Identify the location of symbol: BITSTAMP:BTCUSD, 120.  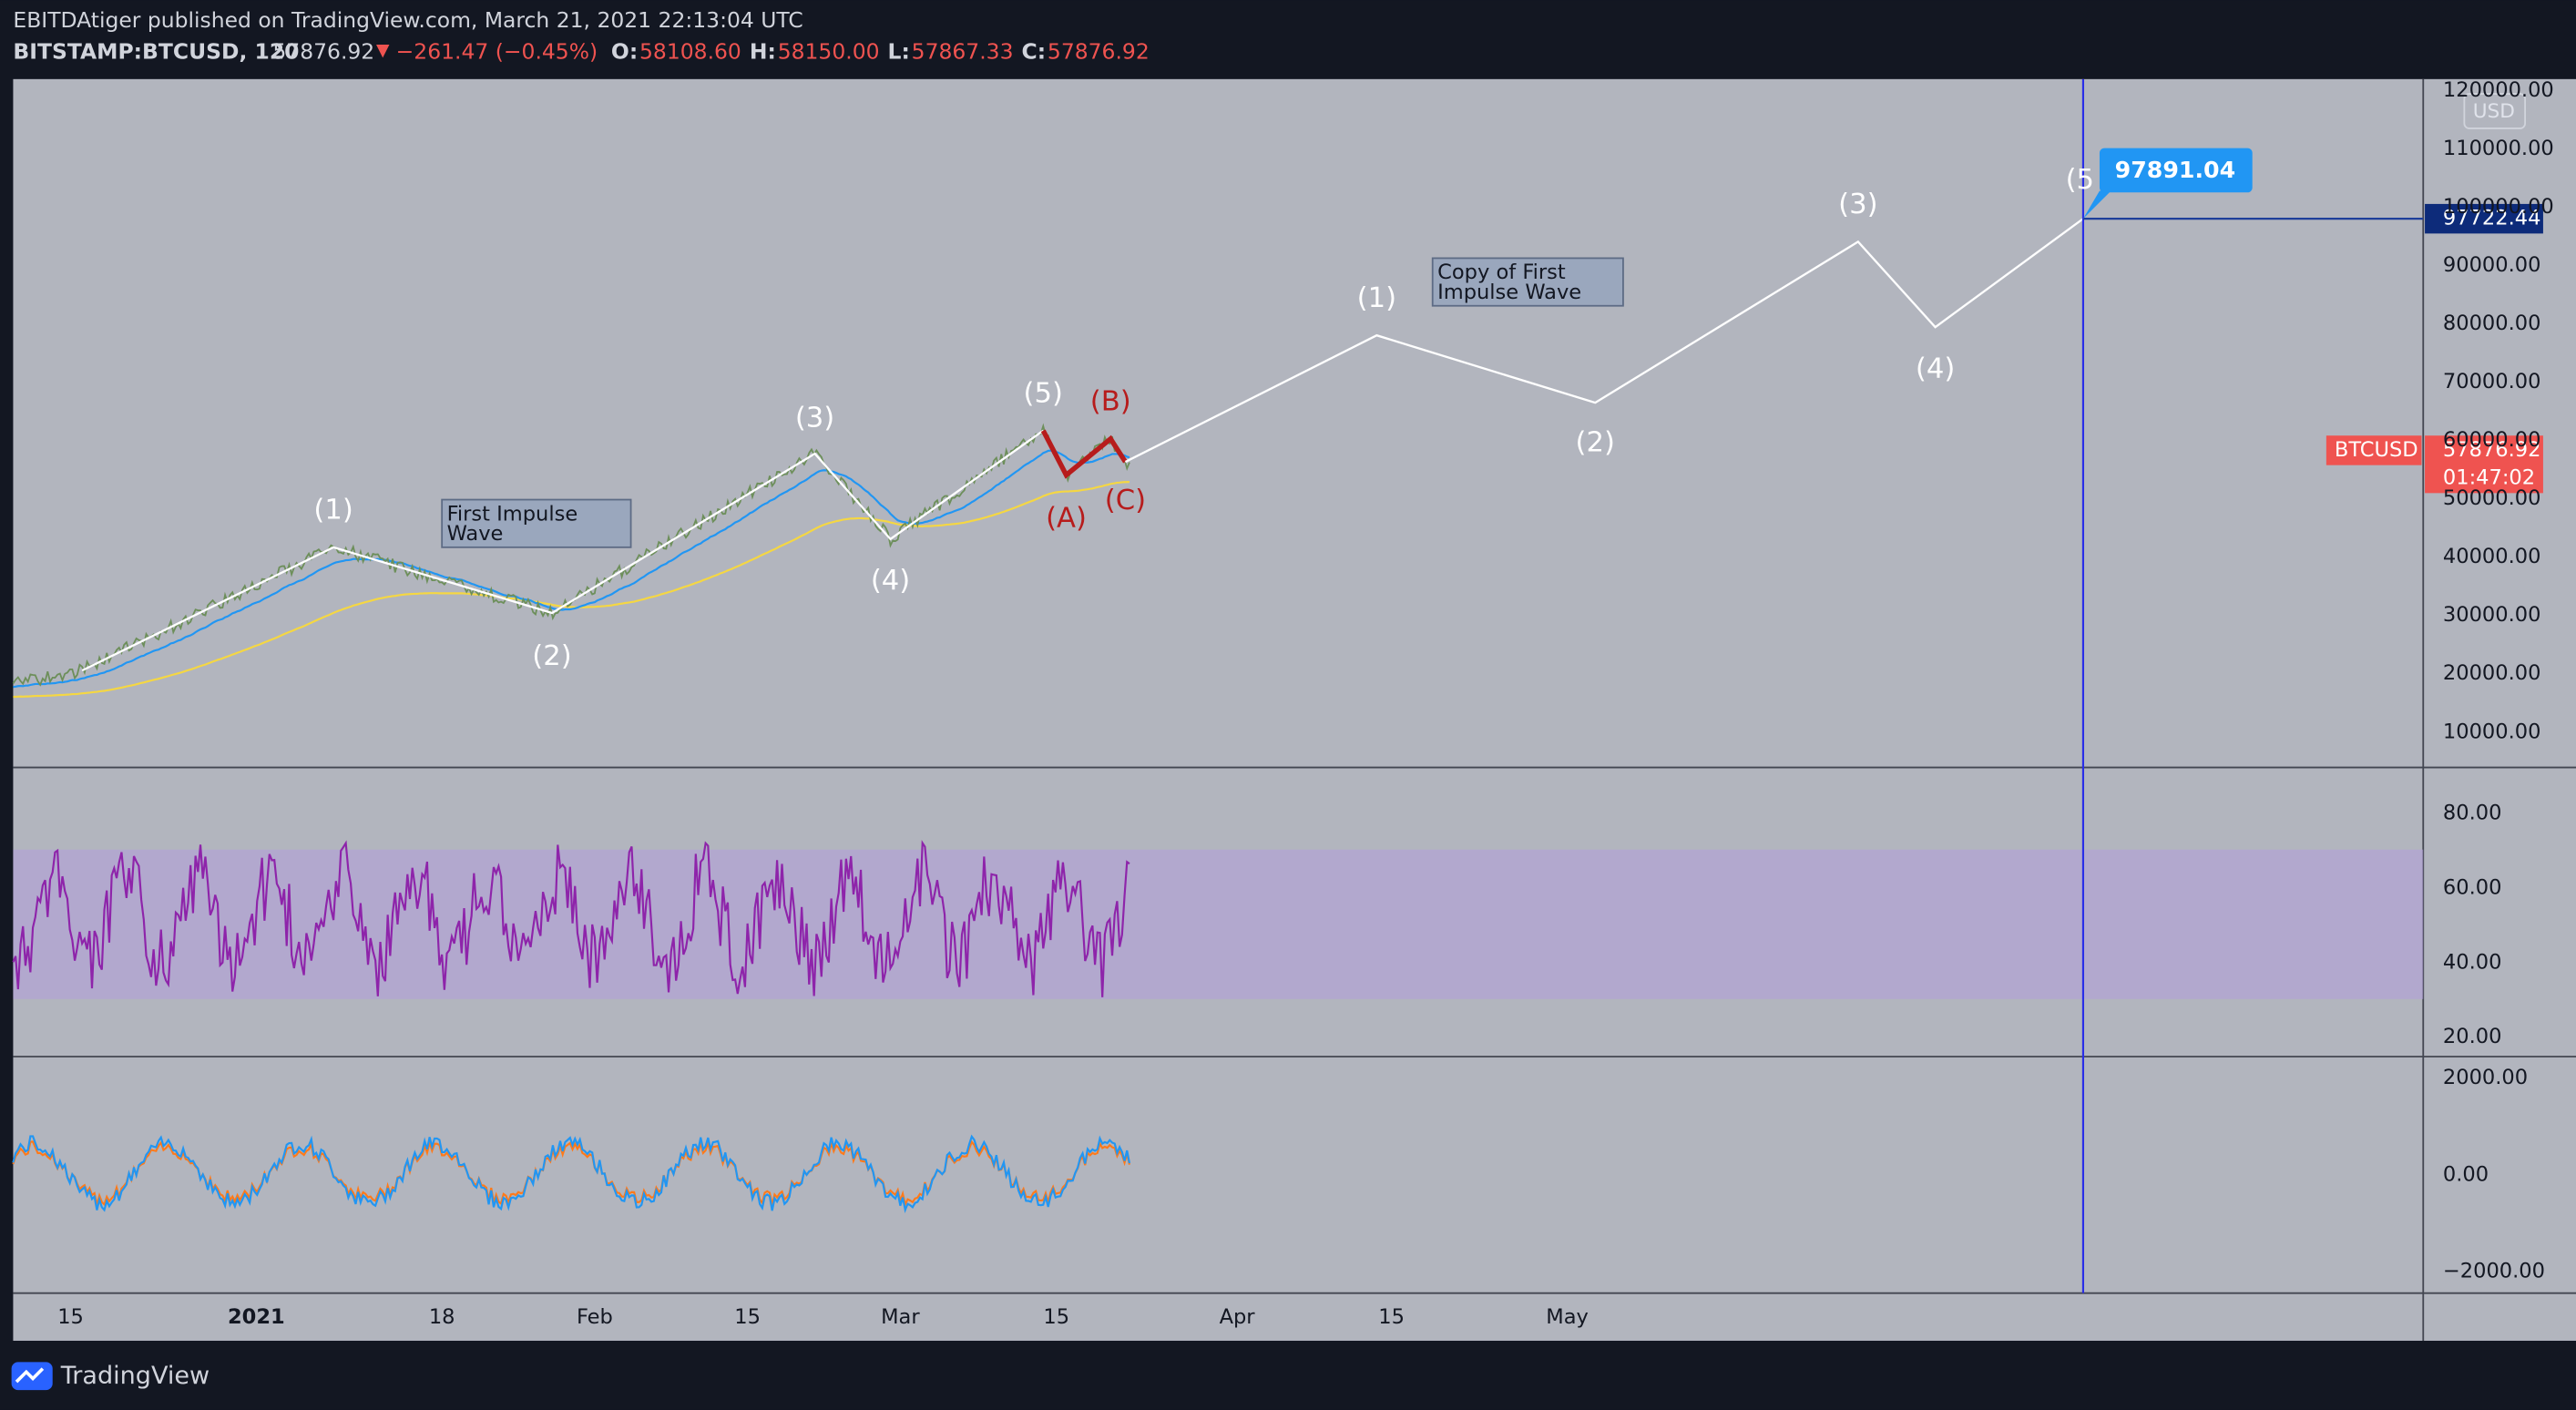
(156, 51).